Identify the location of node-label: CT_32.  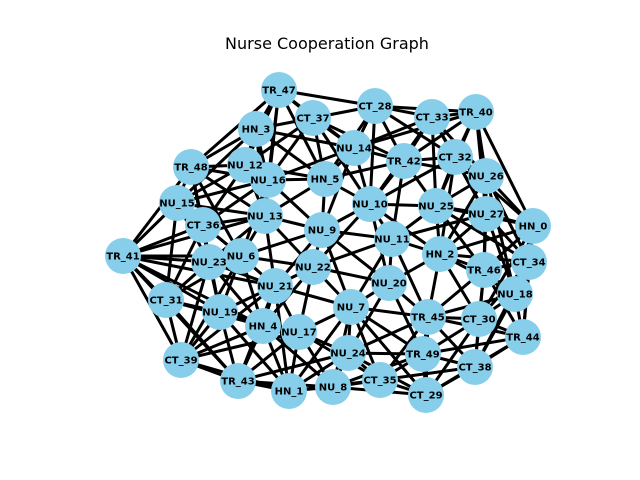
(454, 158).